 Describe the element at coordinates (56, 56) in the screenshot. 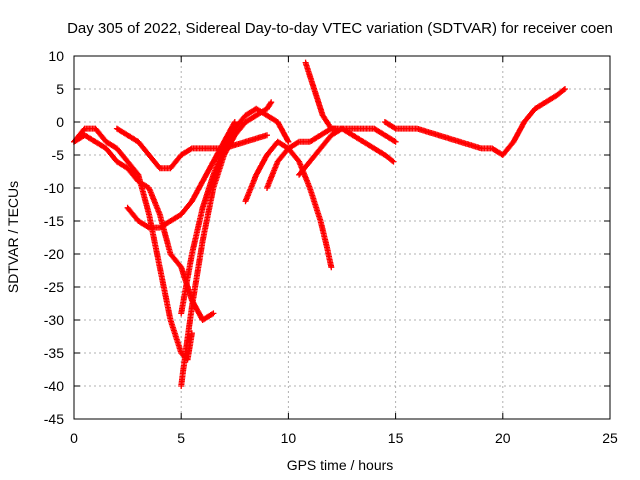

I see `y-tick-label: 10` at that location.